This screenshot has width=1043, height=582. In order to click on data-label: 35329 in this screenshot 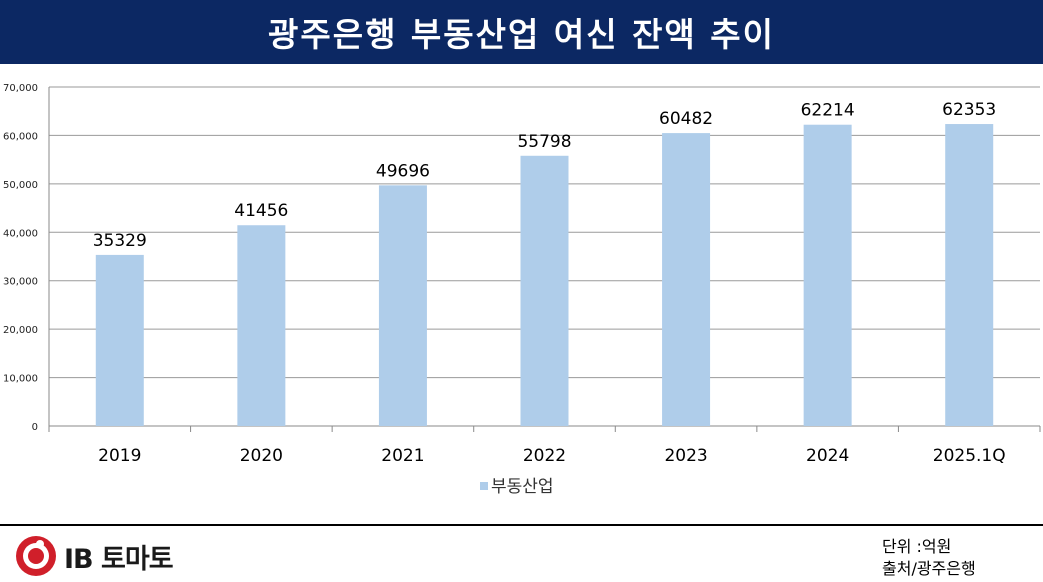, I will do `click(120, 241)`.